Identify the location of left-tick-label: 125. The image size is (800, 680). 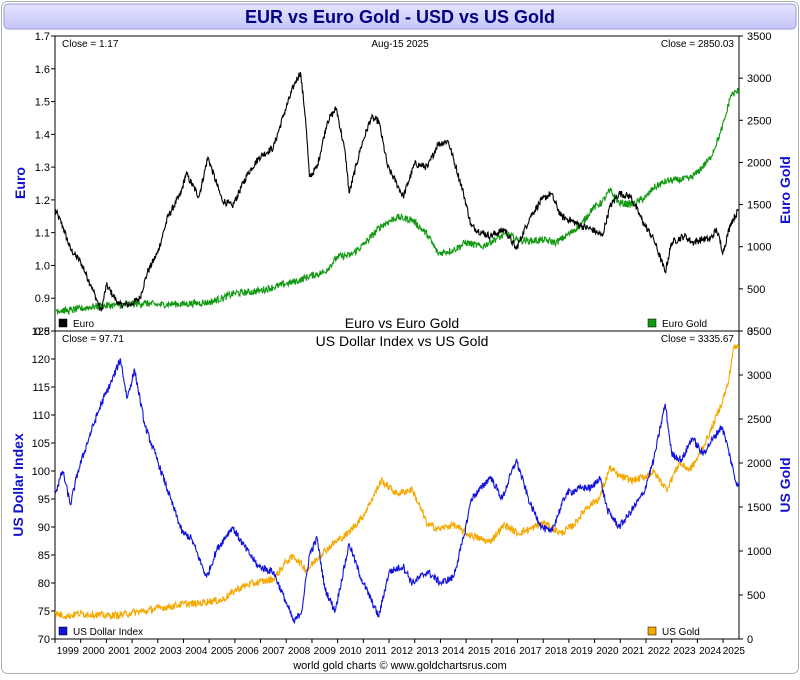
(41, 332).